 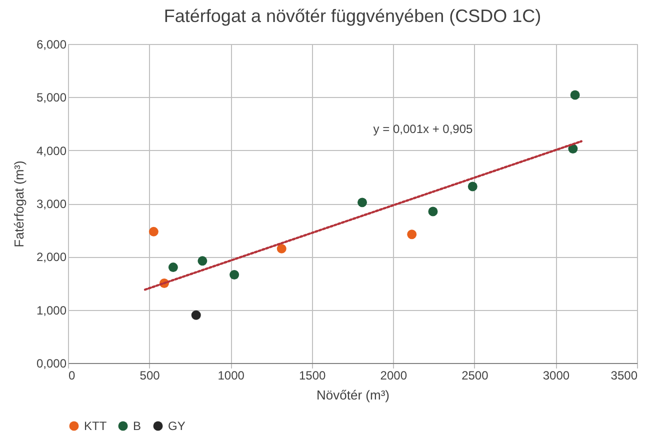 What do you see at coordinates (51, 257) in the screenshot?
I see `y-tick-label: 2,000` at bounding box center [51, 257].